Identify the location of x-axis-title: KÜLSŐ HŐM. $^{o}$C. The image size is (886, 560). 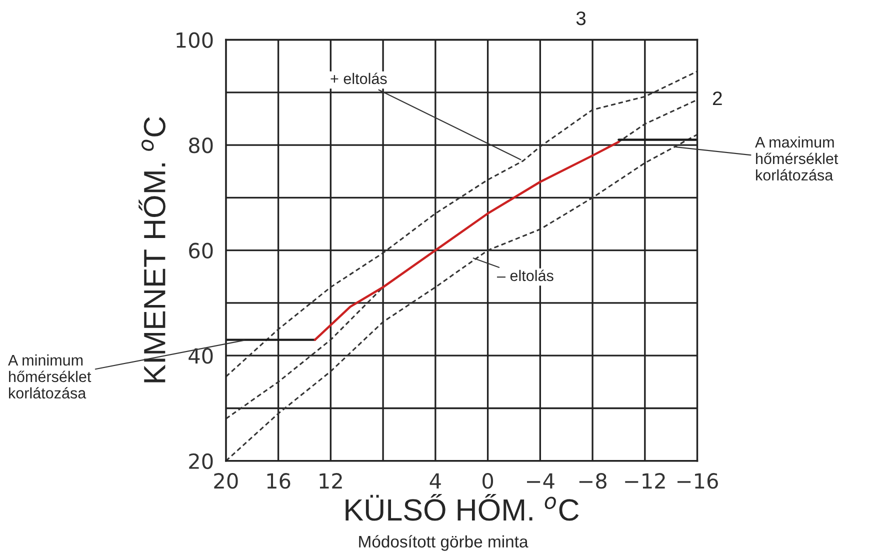
(462, 507).